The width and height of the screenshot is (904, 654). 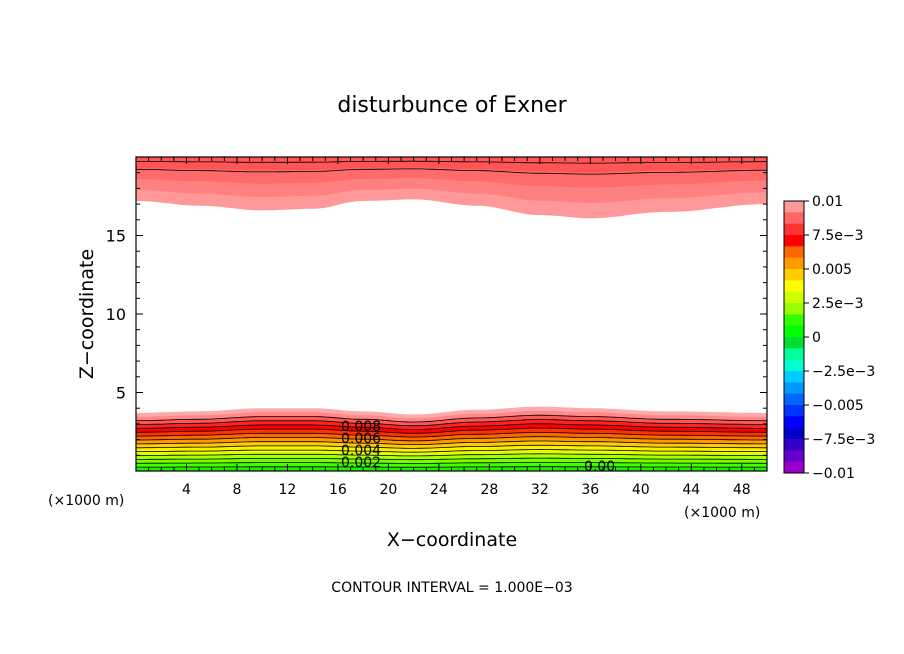 What do you see at coordinates (86, 501) in the screenshot?
I see `x-unit-label-left: (×1000 m)` at bounding box center [86, 501].